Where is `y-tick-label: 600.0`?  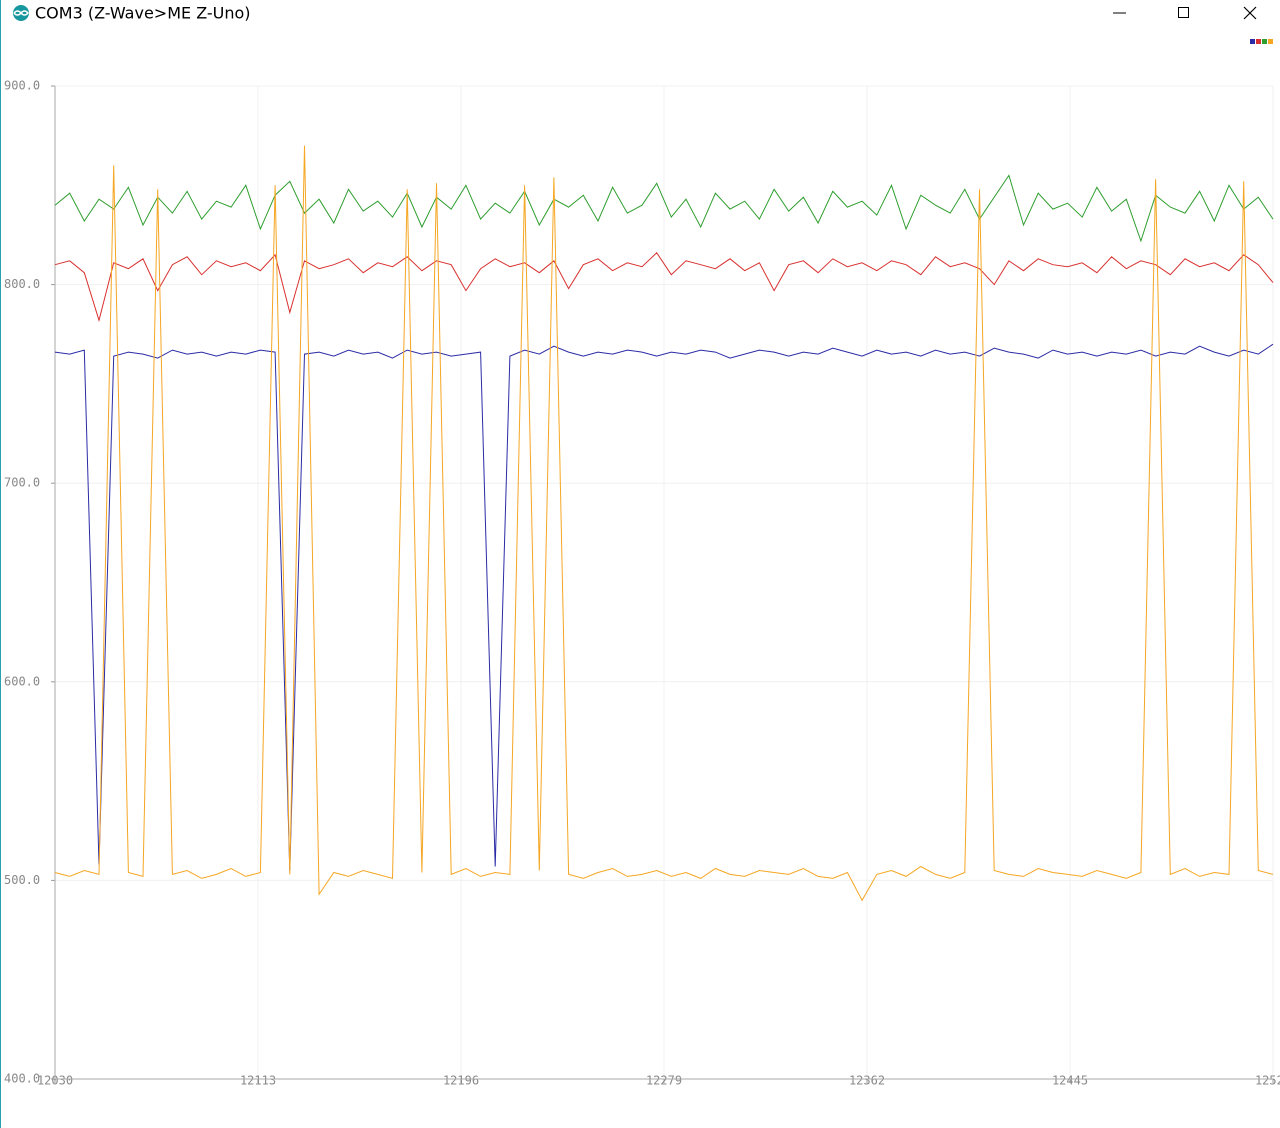 y-tick-label: 600.0 is located at coordinates (22, 681).